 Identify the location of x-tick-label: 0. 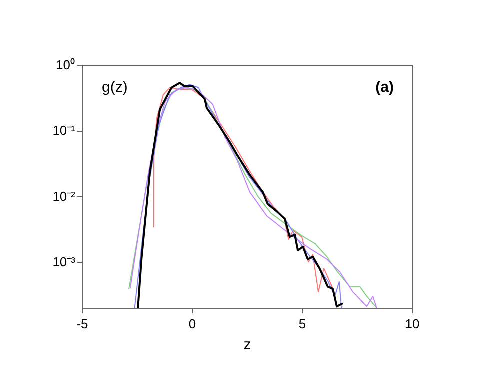
(192, 324).